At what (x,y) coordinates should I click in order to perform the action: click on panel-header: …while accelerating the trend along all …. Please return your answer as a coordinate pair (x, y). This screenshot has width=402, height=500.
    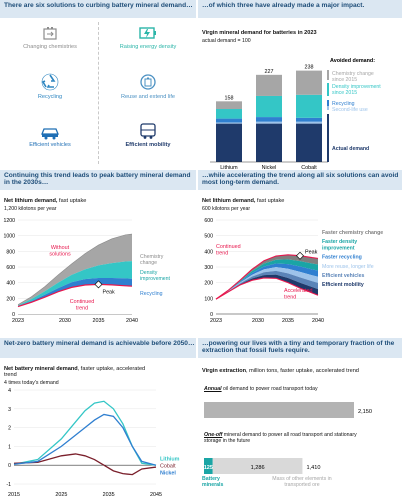
    Looking at the image, I should click on (300, 180).